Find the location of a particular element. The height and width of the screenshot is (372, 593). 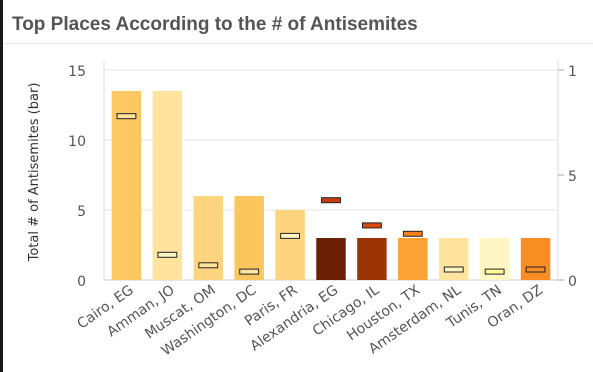

y2-ticks: 0 5 1 is located at coordinates (567, 177).